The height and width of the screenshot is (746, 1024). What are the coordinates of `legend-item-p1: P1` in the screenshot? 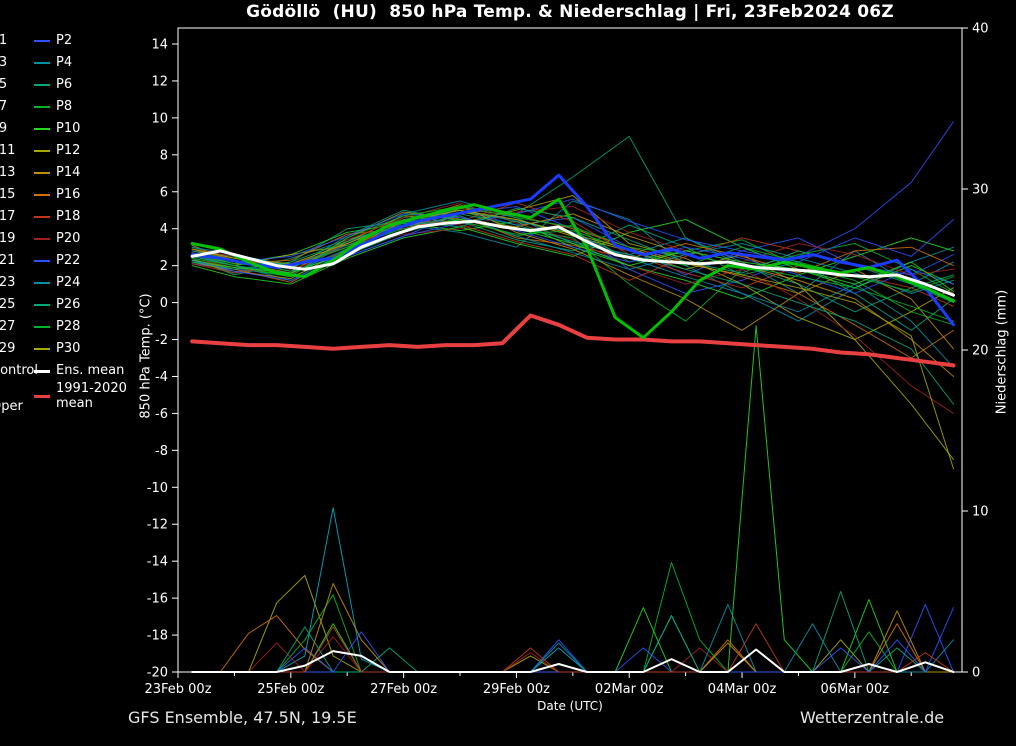 It's located at (19, 41).